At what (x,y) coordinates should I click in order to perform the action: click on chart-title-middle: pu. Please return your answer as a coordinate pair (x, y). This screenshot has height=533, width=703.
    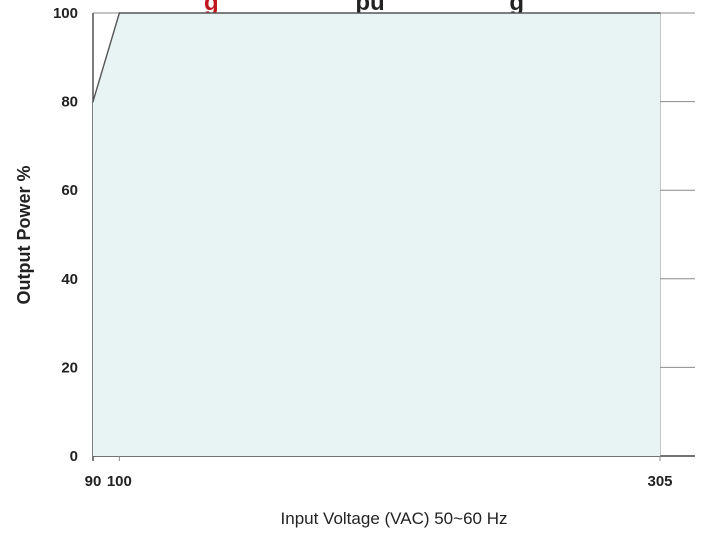
    Looking at the image, I should click on (369, 8).